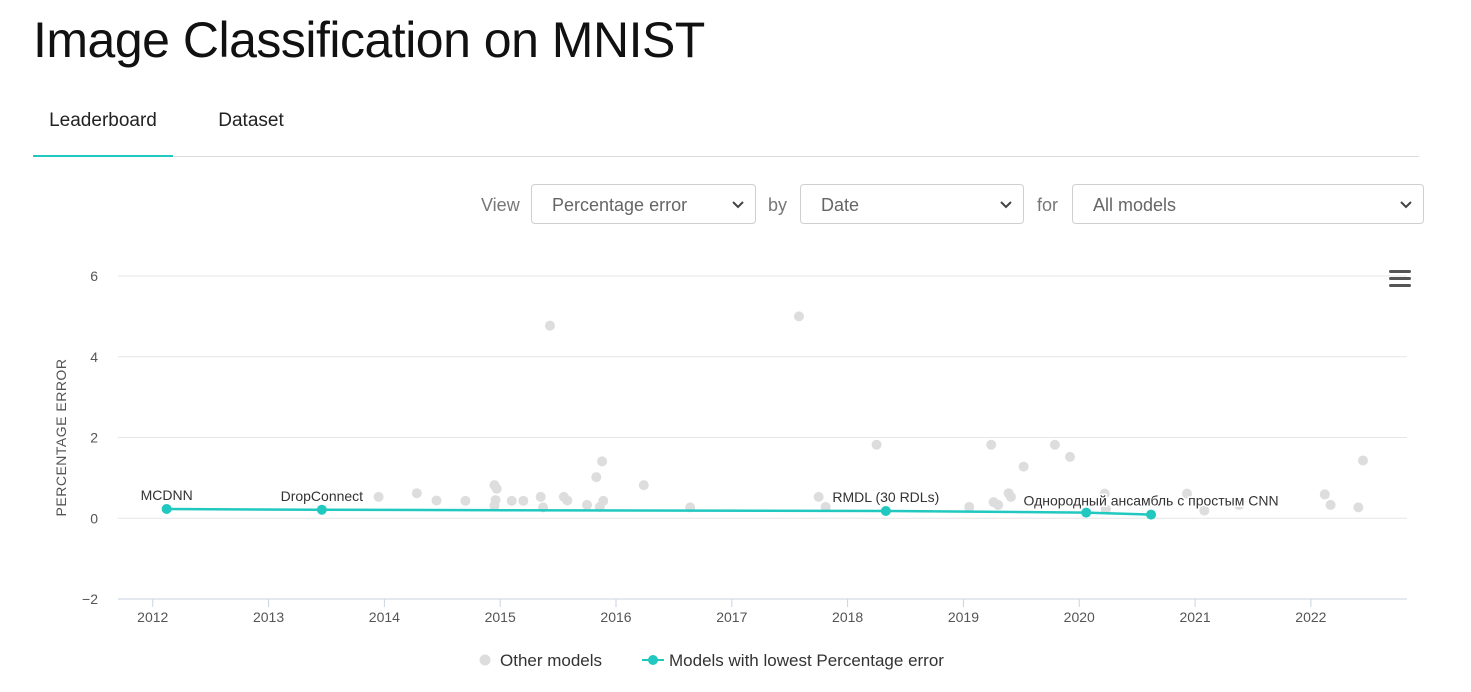  Describe the element at coordinates (268, 617) in the screenshot. I see `x-tick-label: 2013` at that location.